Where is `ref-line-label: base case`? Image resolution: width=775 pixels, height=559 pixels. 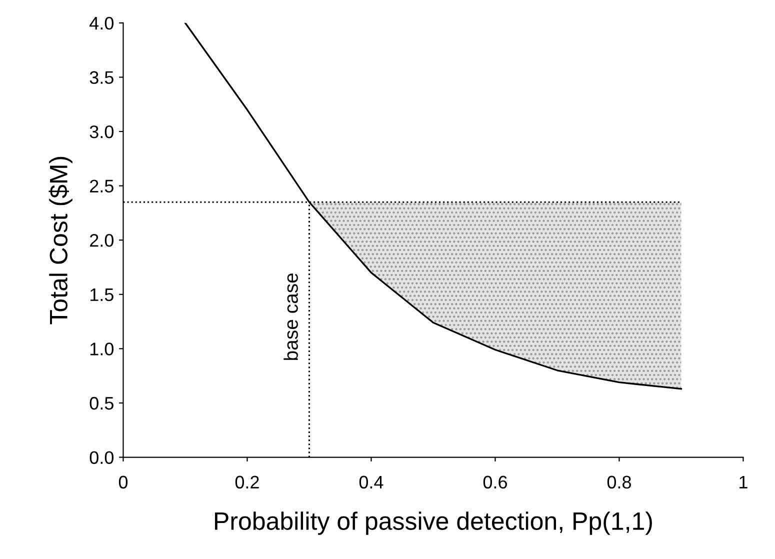 ref-line-label: base case is located at coordinates (291, 316).